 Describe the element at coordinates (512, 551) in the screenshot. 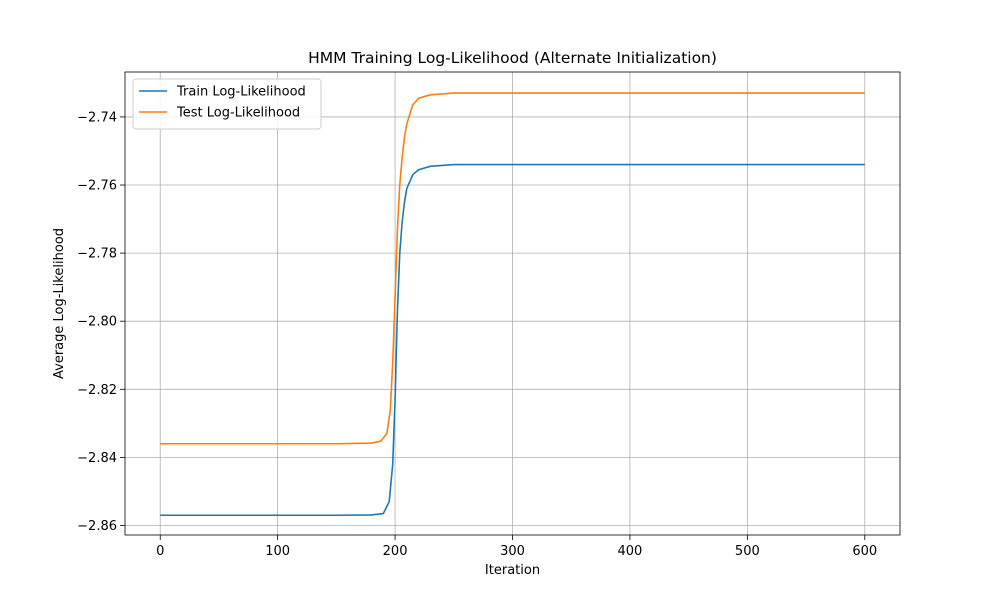

I see `x-tick-label: 300` at that location.